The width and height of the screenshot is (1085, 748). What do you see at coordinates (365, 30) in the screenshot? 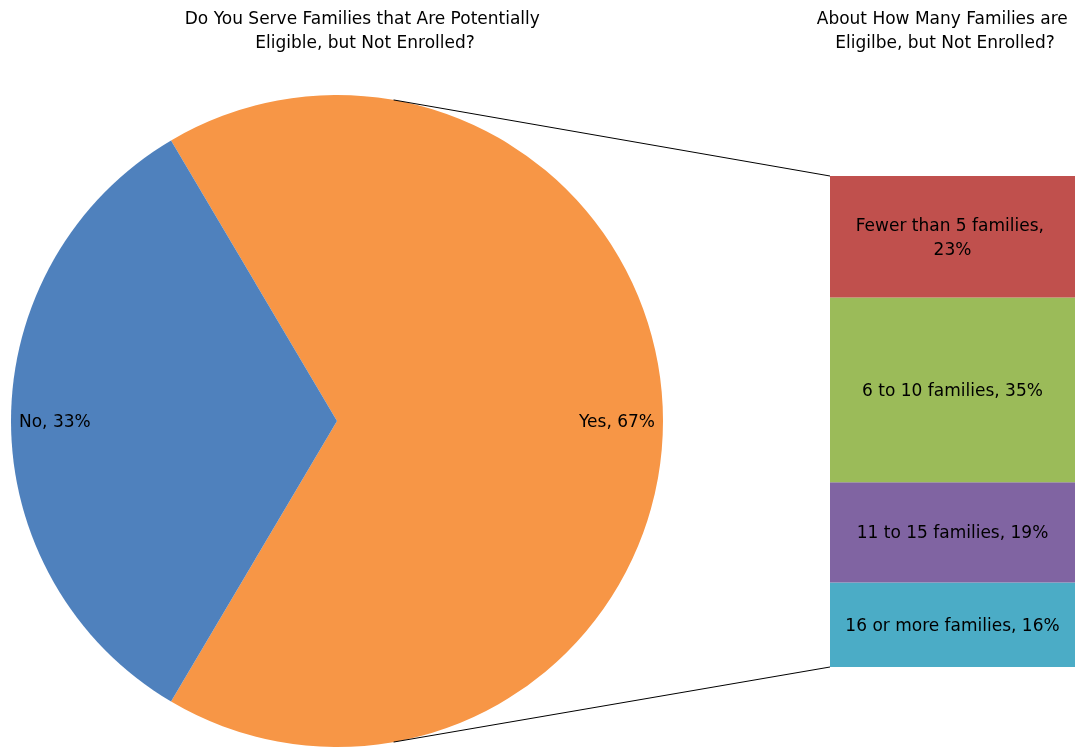
I see `chart-title: Do You Serve Families that Are Potentially Eligible, but Not Enrolled?` at bounding box center [365, 30].